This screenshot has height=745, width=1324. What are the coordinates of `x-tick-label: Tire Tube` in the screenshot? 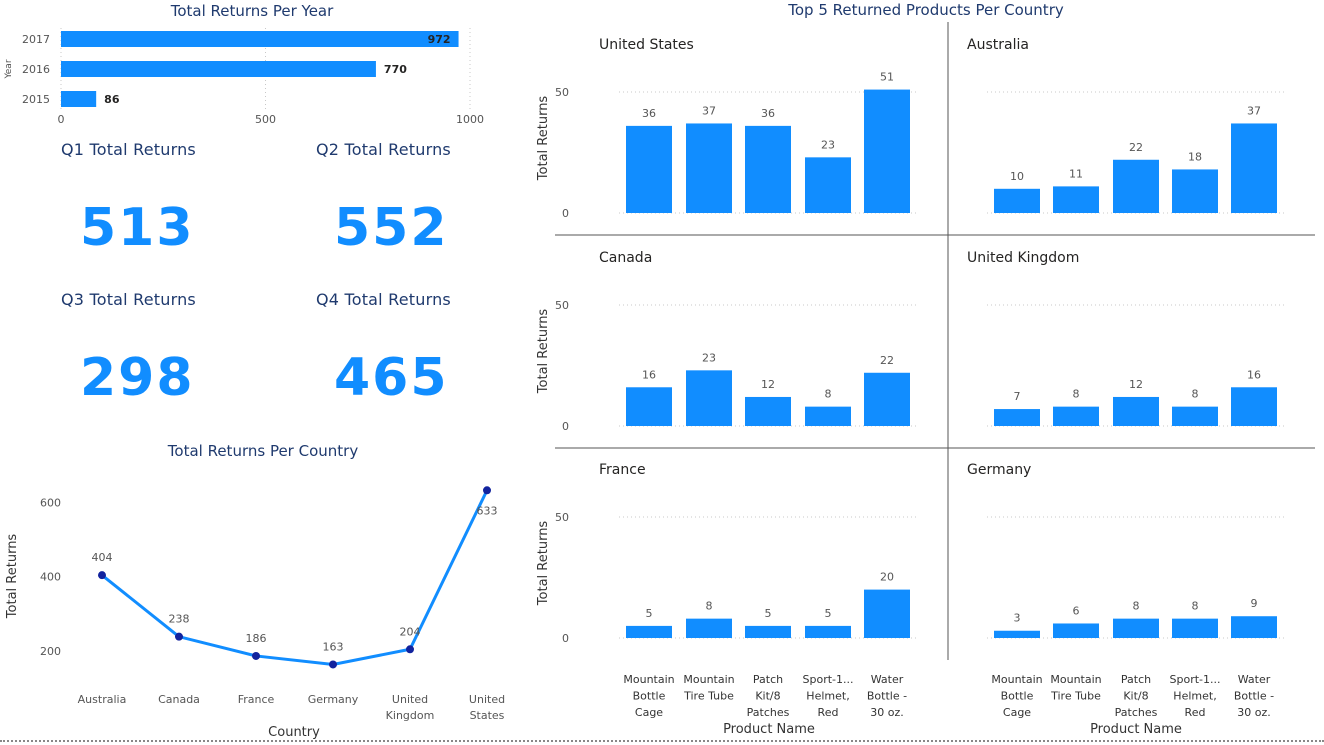 It's located at (708, 696).